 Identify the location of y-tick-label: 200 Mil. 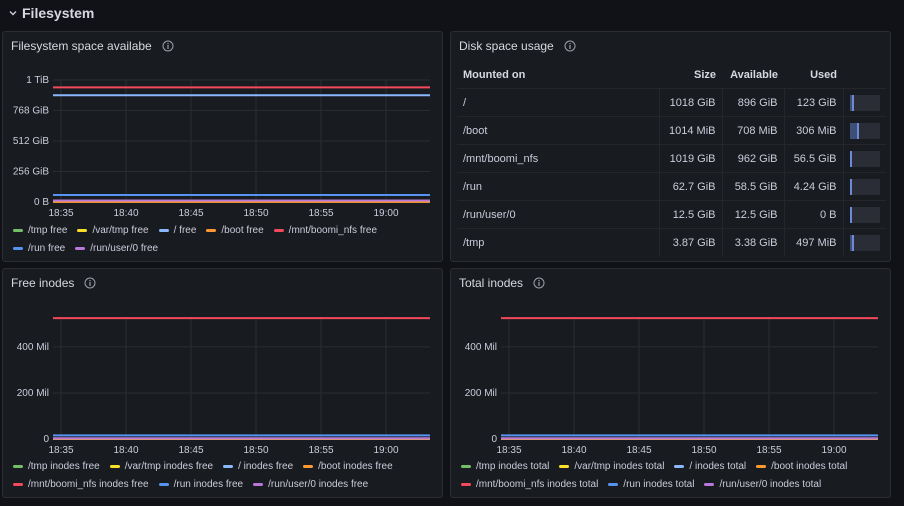
(481, 393).